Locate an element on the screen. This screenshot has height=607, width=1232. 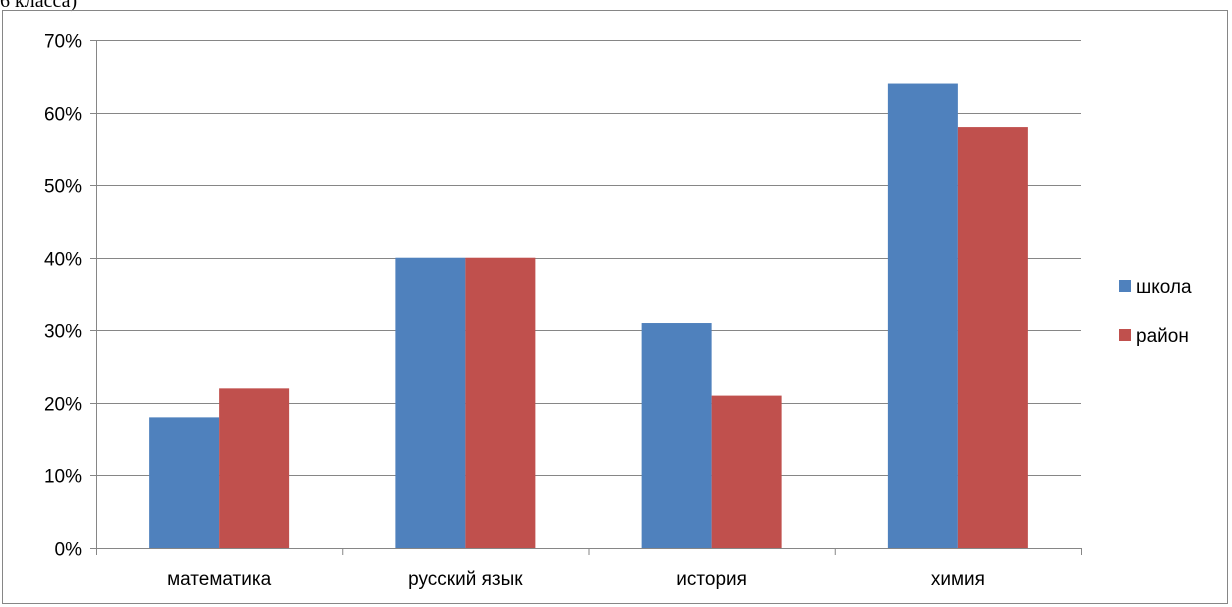
caption-text: 6 класса) is located at coordinates (39, 6).